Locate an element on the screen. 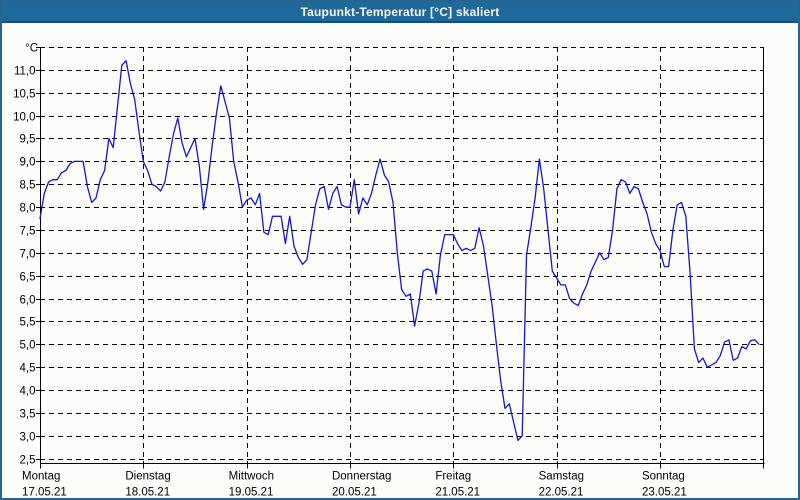 This screenshot has width=800, height=500. svg-text: 10,0 is located at coordinates (24, 118).